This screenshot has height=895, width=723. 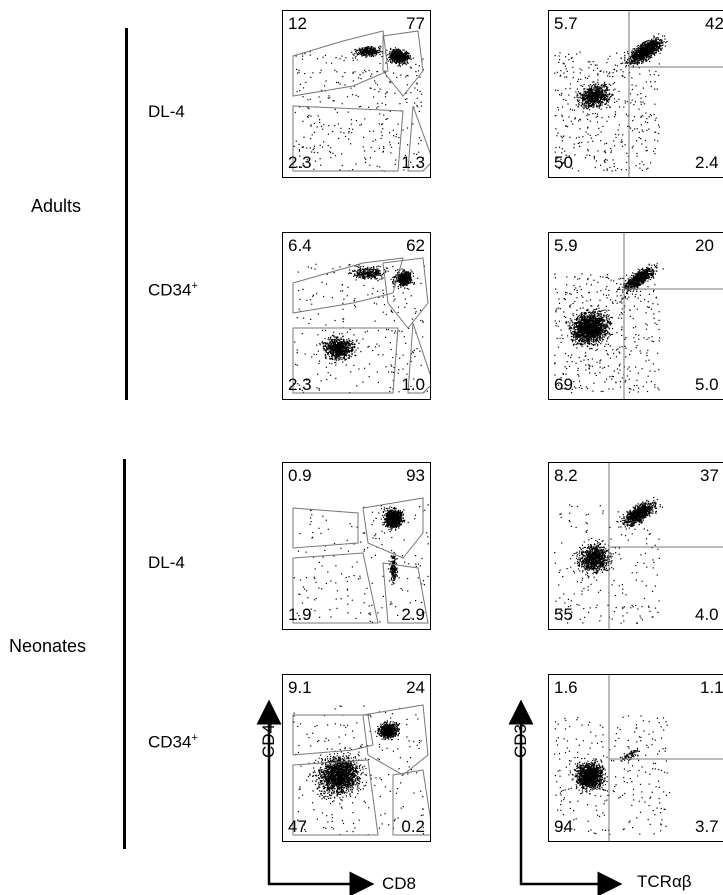 I want to click on quadrant-value-bottom-right: 2.4, so click(x=707, y=162).